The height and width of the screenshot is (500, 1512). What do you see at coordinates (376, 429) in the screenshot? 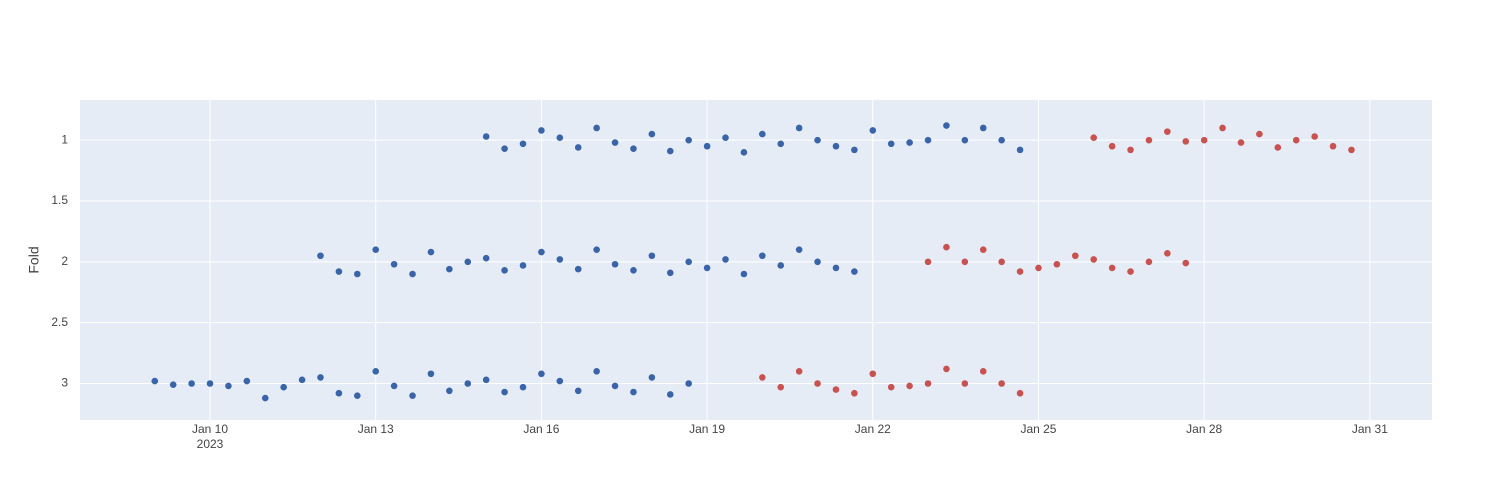
I see `x-tick-label: Jan 13` at bounding box center [376, 429].